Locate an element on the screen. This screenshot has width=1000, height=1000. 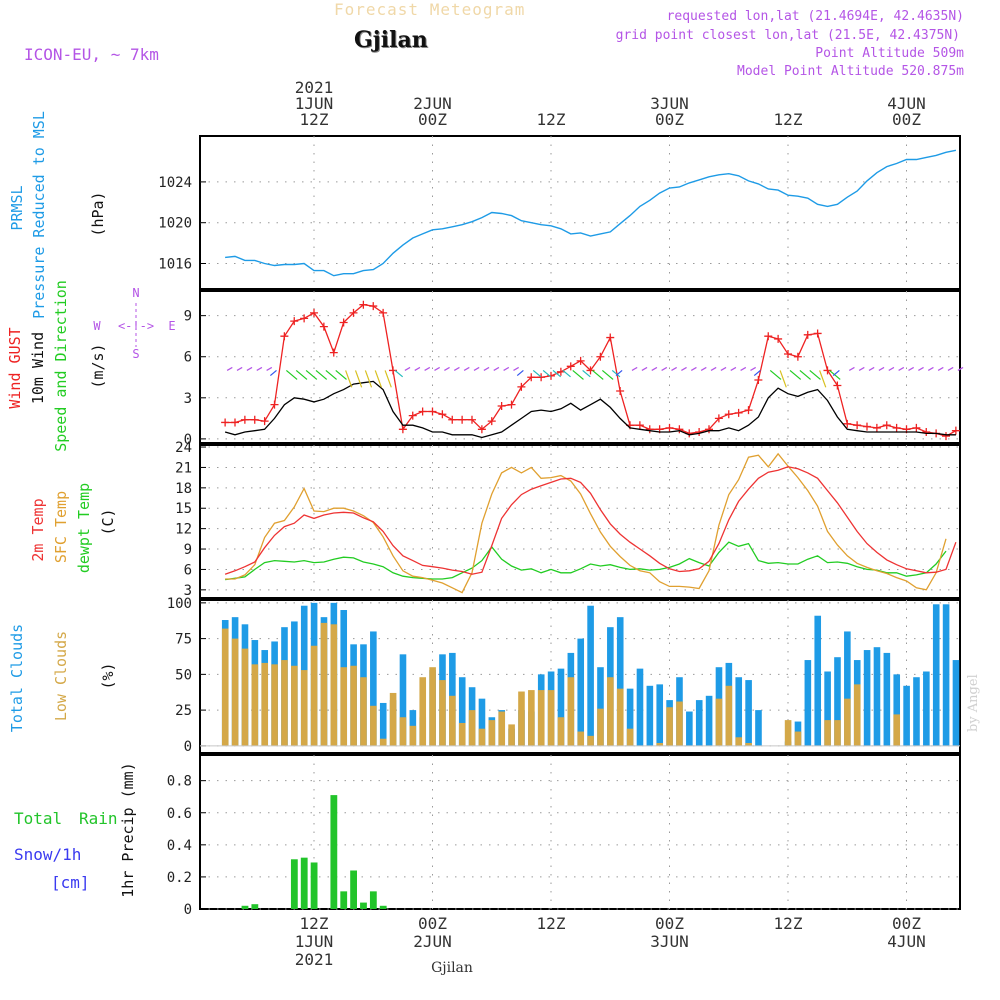
precip-ytick-label: 0.6 is located at coordinates (179, 814).